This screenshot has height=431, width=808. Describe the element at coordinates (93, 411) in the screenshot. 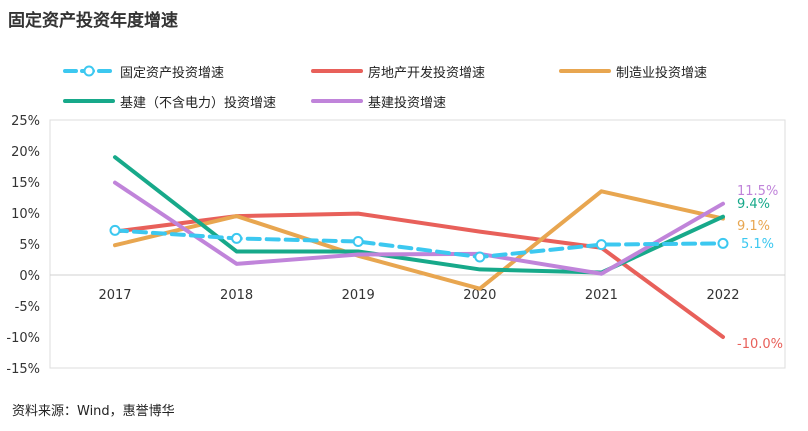

I see `source-note: 资料来源：Wind，惠誉博华` at that location.